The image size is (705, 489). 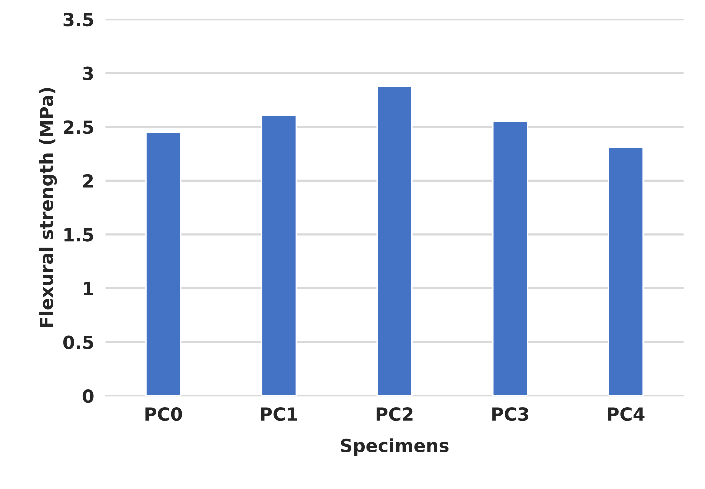 What do you see at coordinates (88, 397) in the screenshot?
I see `y-tick-label: 0` at bounding box center [88, 397].